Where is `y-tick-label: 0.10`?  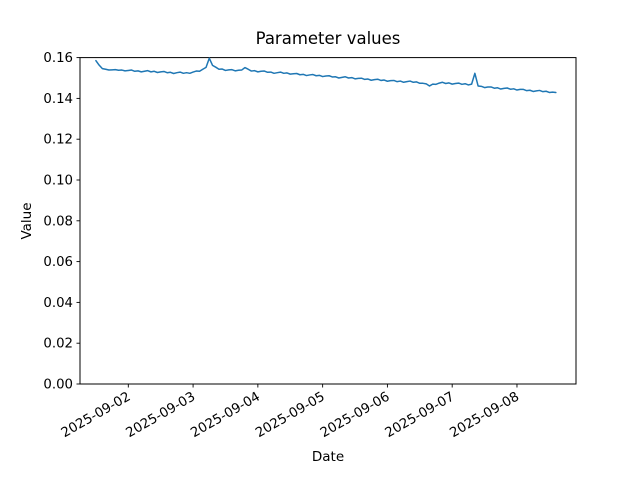 y-tick-label: 0.10 is located at coordinates (58, 181).